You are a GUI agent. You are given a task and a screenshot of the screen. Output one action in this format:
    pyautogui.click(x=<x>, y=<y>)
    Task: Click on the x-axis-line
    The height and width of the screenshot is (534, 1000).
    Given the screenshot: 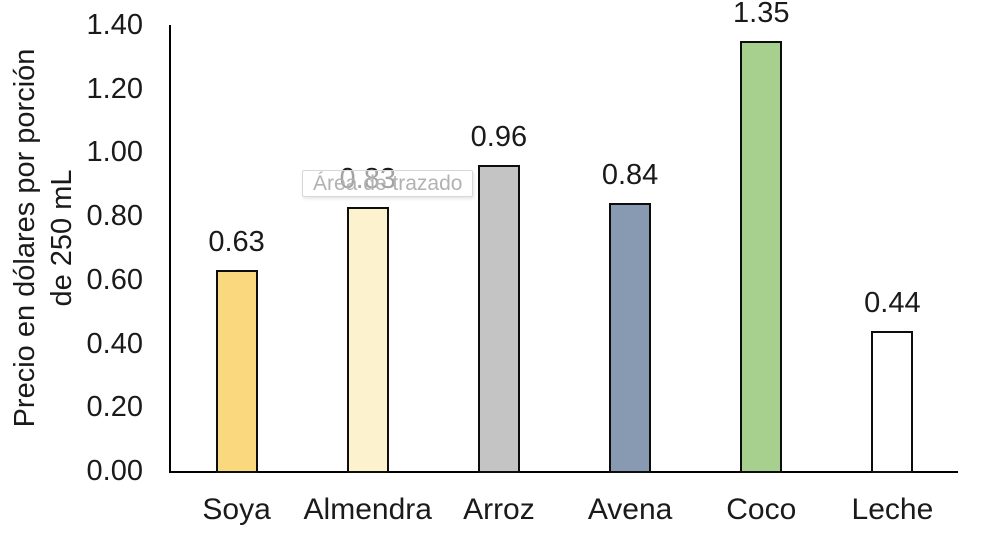 What is the action you would take?
    pyautogui.click(x=563, y=472)
    